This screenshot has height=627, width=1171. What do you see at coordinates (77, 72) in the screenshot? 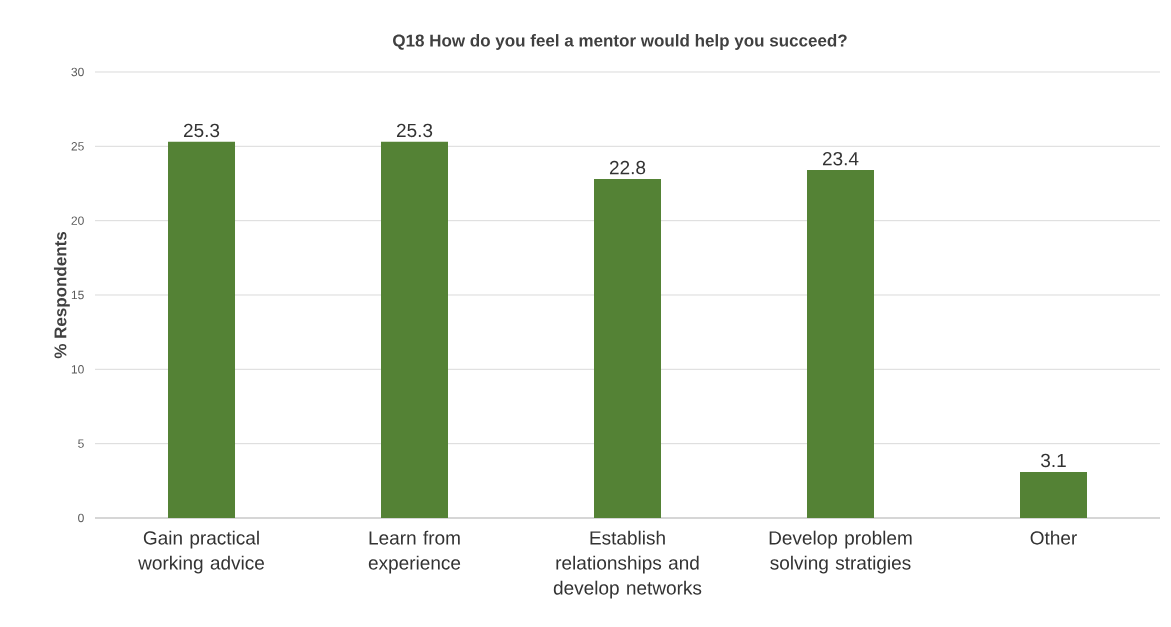
I see `y-tick-label: 30` at bounding box center [77, 72].